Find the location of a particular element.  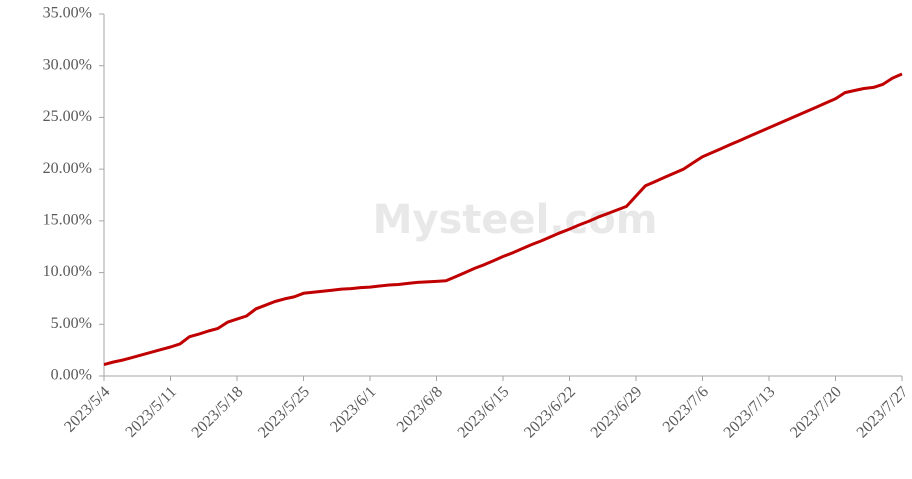

x-tick-label: 2023/6/1 is located at coordinates (353, 409).